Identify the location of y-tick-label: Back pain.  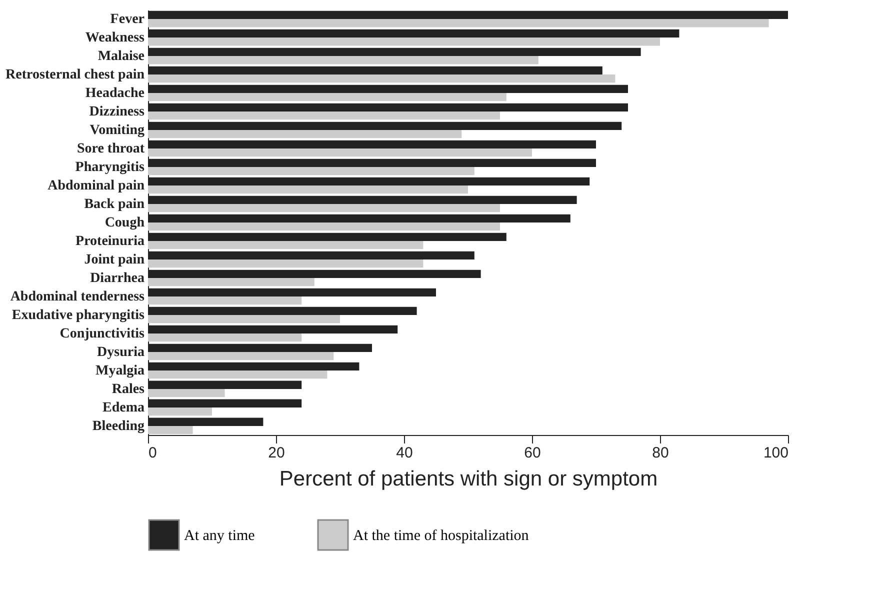
(114, 204).